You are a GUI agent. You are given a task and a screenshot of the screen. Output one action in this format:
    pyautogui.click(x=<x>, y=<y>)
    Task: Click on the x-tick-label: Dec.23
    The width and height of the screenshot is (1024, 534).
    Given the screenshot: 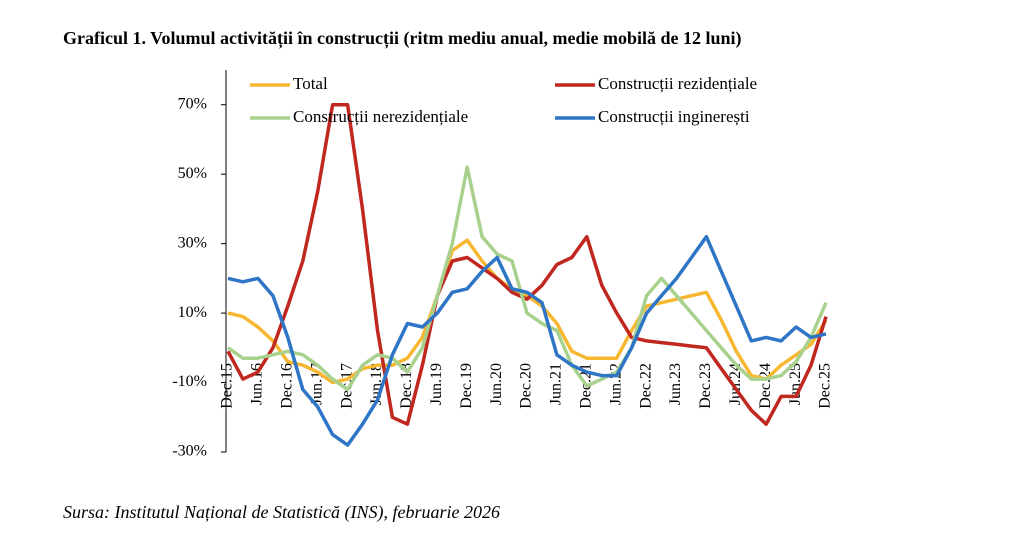 What is the action you would take?
    pyautogui.click(x=705, y=386)
    